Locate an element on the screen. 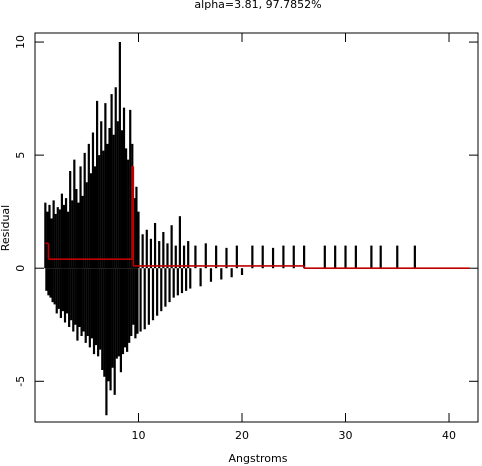  x-axis-label: Angstroms is located at coordinates (258, 458).